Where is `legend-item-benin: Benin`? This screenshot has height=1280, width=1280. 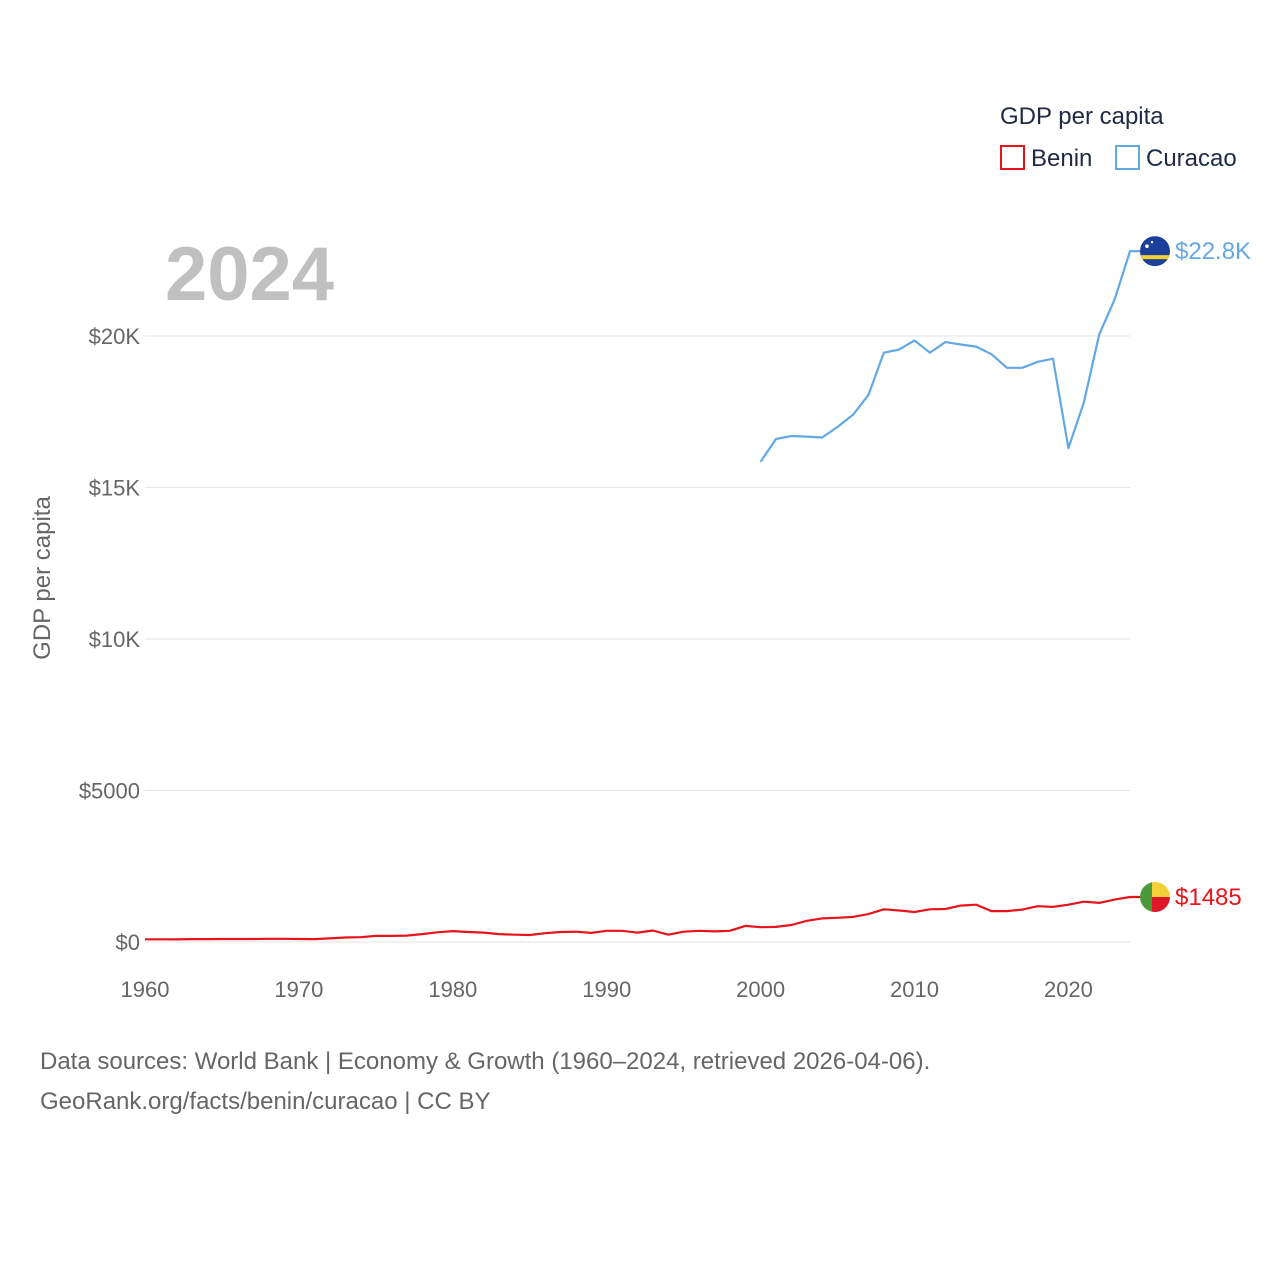 legend-item-benin: Benin is located at coordinates (1046, 158).